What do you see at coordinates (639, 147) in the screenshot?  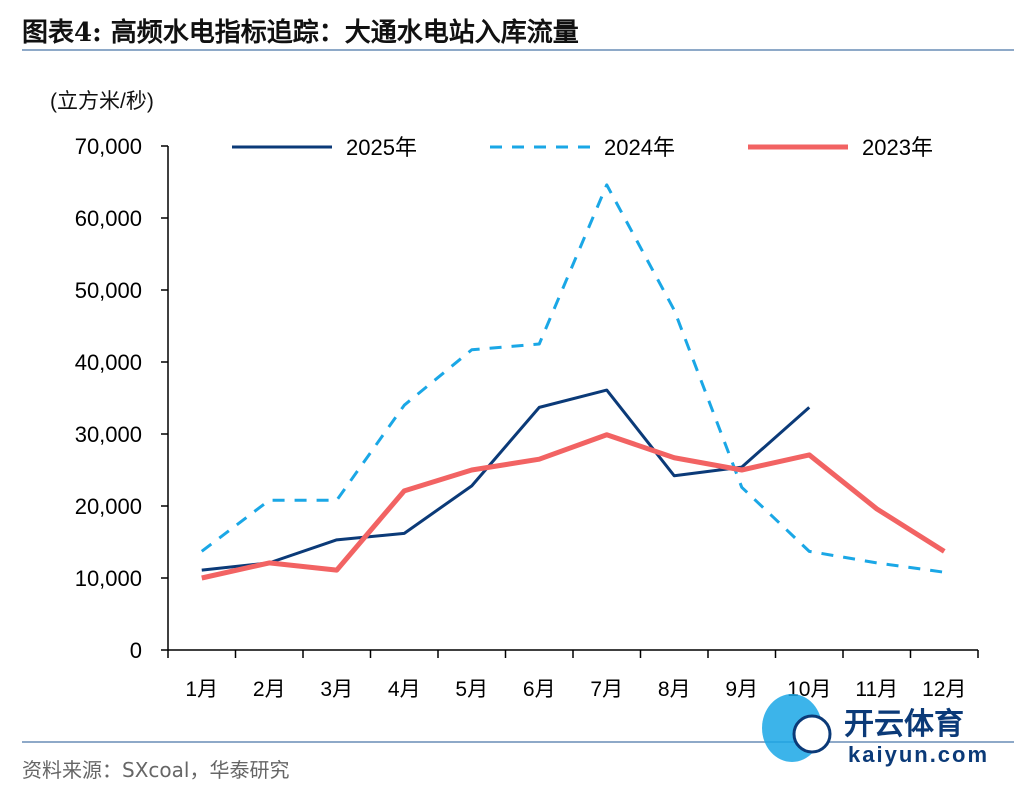 I see `legend-label: 2024年` at bounding box center [639, 147].